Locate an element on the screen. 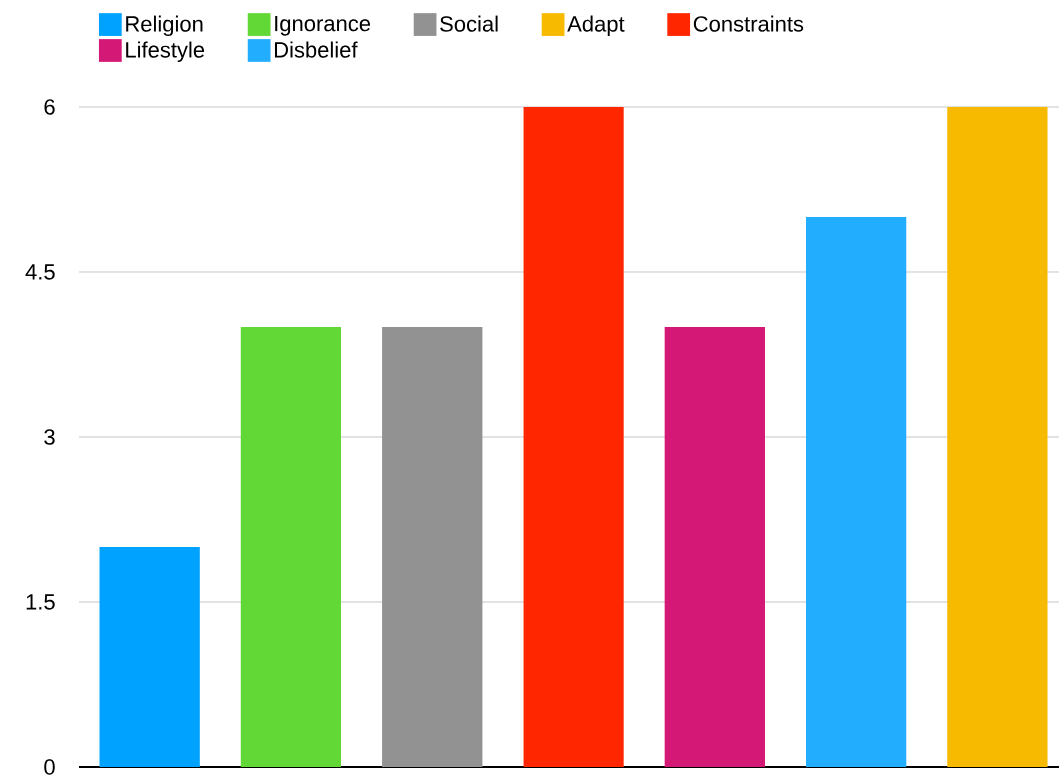 Image resolution: width=1059 pixels, height=778 pixels. y-tick-label: 6 is located at coordinates (49, 107).